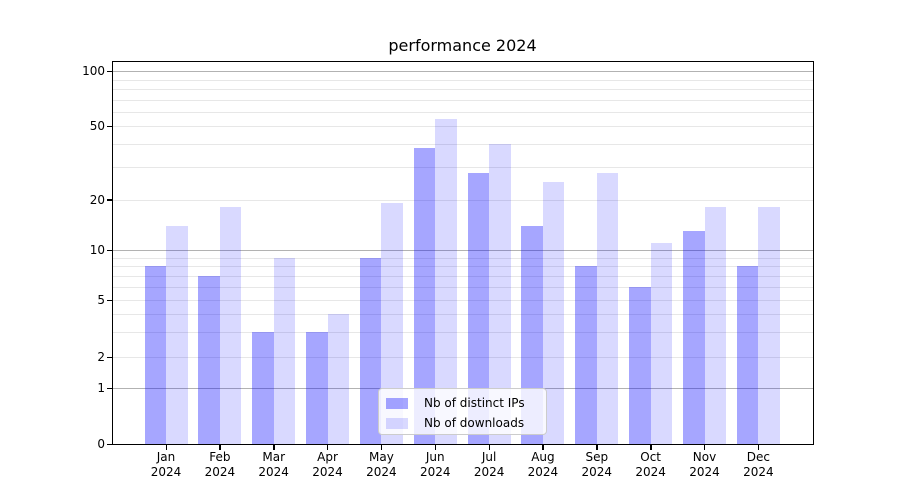 Image resolution: width=900 pixels, height=500 pixels. I want to click on bar-nb-of-downloads-mar-2024, so click(284, 350).